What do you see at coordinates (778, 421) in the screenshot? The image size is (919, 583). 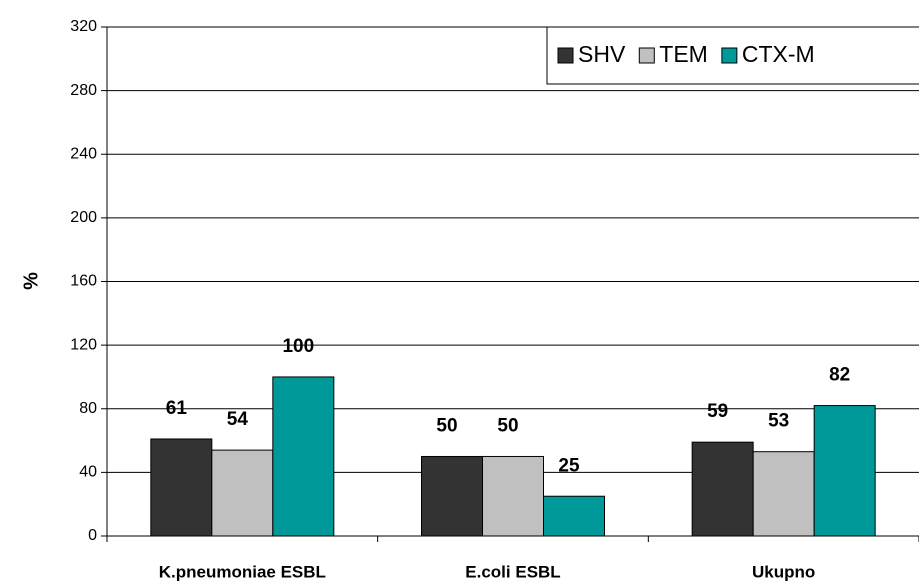 I see `data-label: 53` at bounding box center [778, 421].